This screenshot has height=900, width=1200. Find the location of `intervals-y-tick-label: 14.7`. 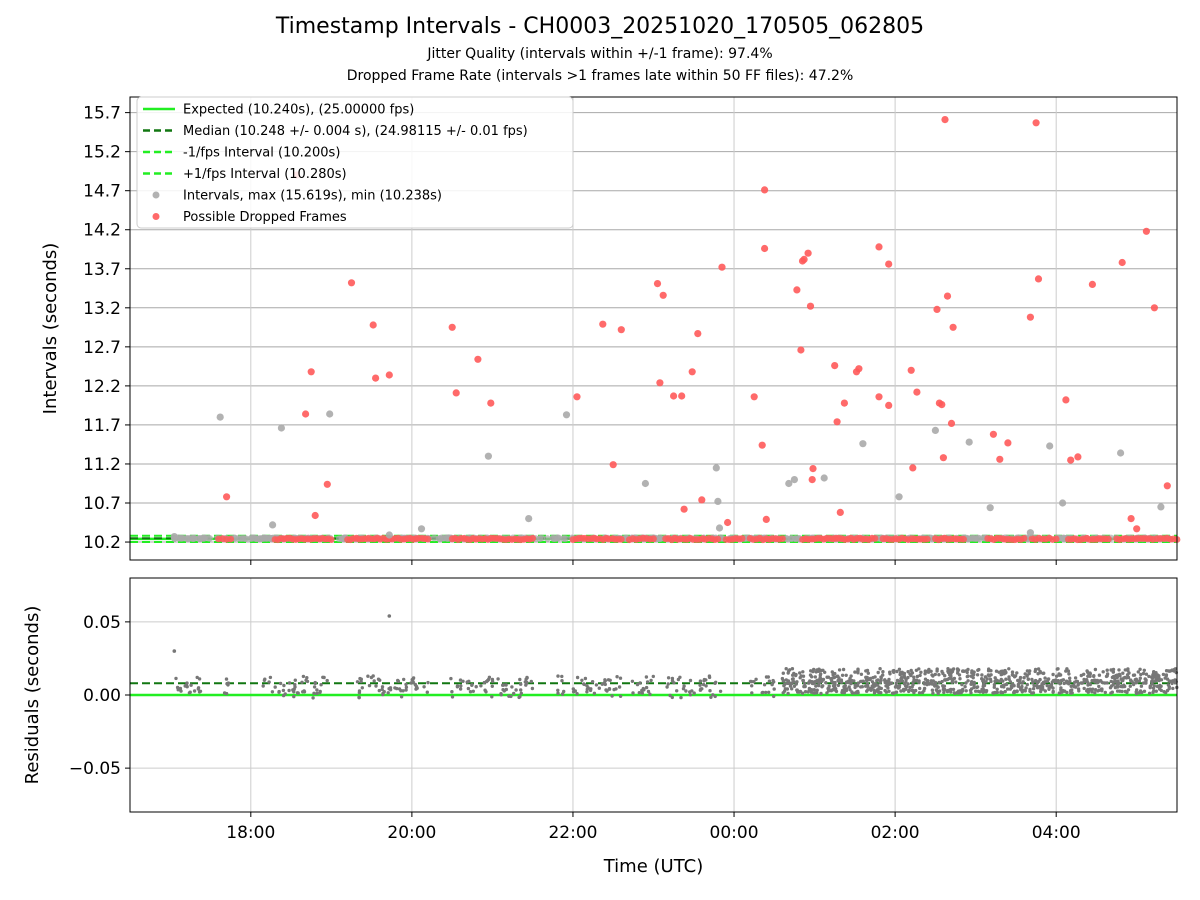

intervals-y-tick-label: 14.7 is located at coordinates (102, 192).